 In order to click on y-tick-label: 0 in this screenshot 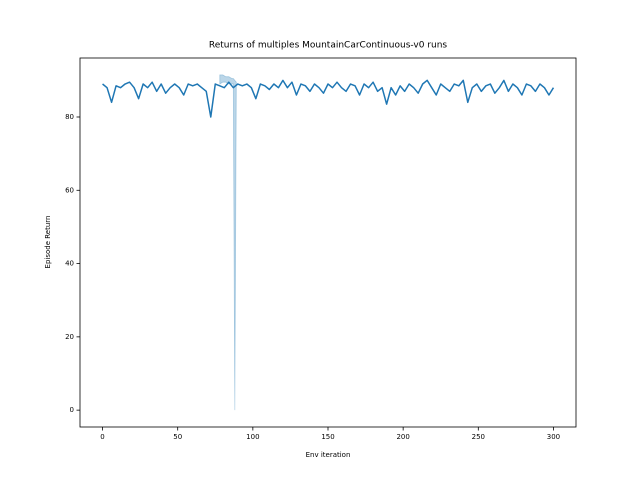, I will do `click(72, 410)`.